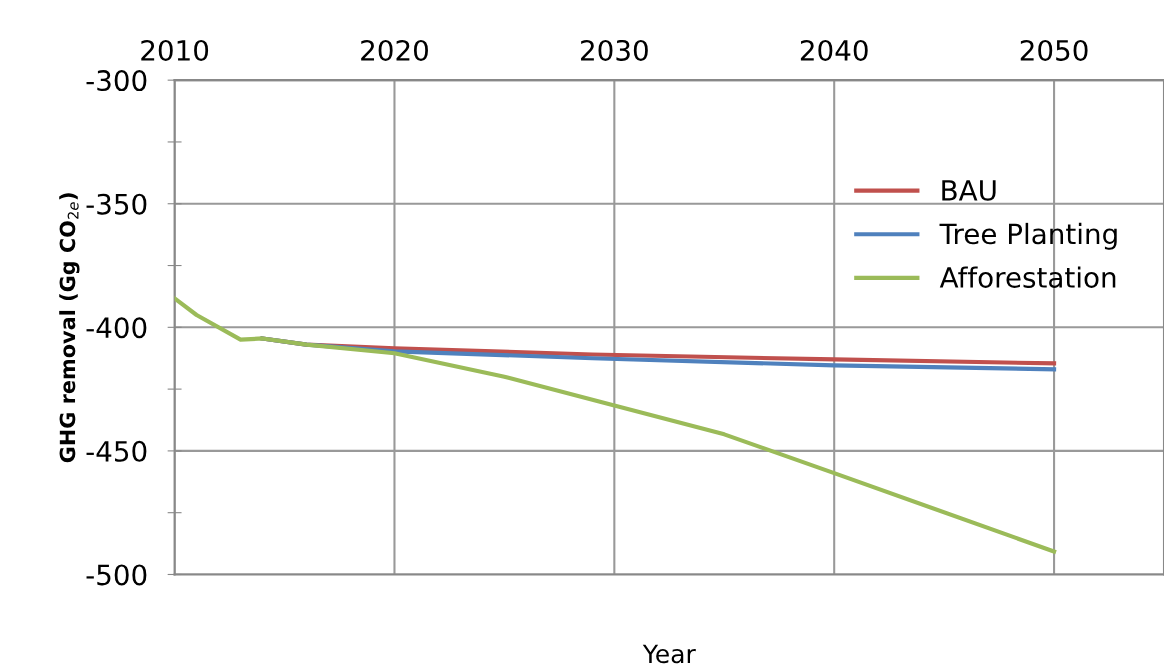 The width and height of the screenshot is (1164, 668). Describe the element at coordinates (175, 50) in the screenshot. I see `x-tick-label: 2010` at that location.